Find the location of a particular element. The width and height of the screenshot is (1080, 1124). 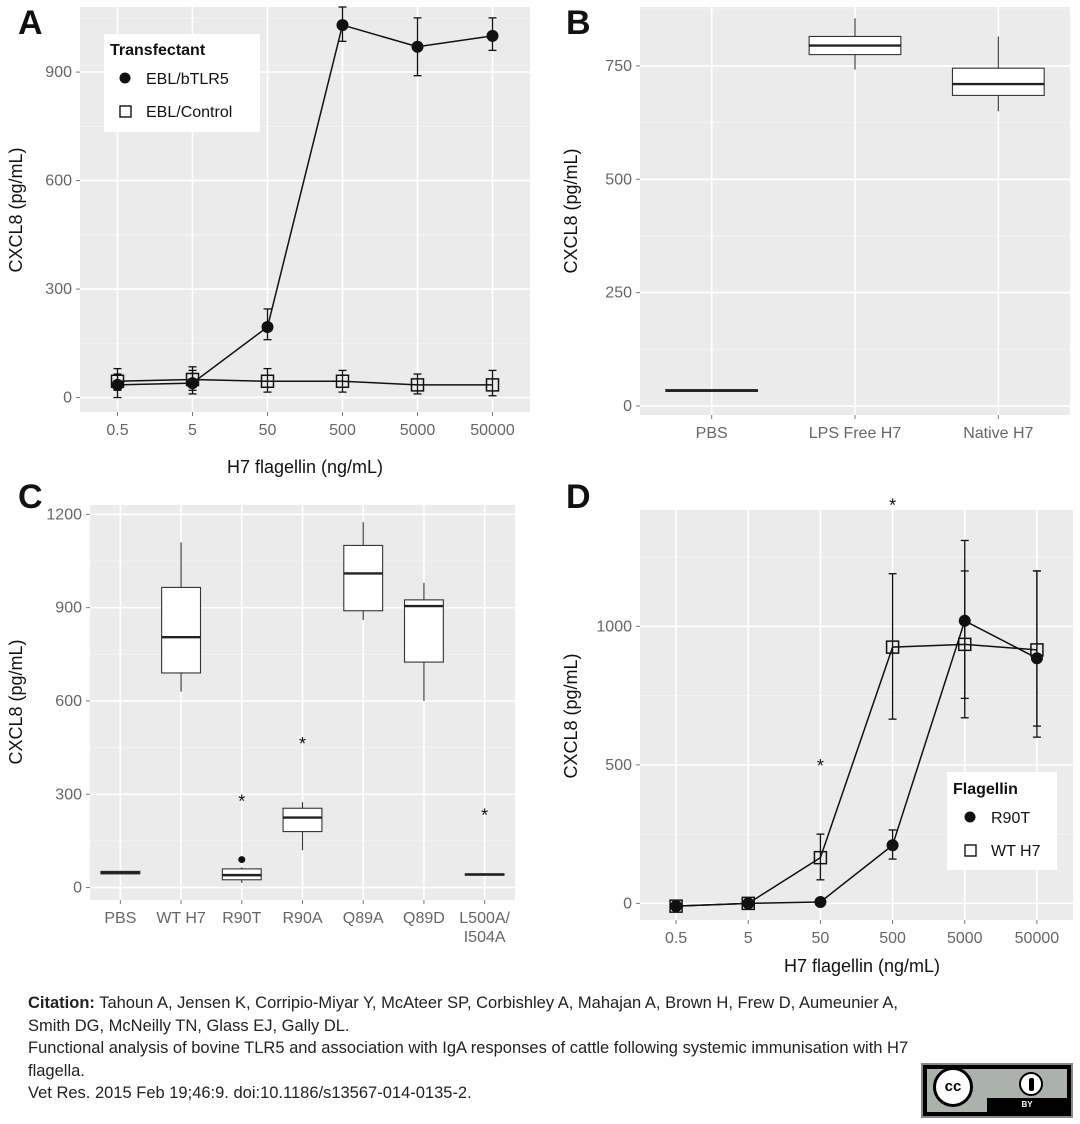

legend-key-wt-h7 is located at coordinates (970, 850).